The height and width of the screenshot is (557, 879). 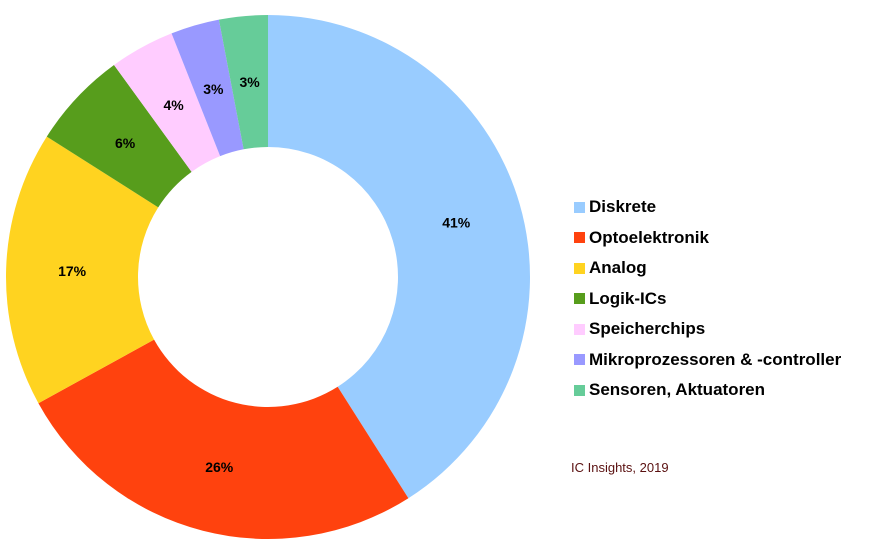 I want to click on slice-sensoren-aktuatoren, so click(x=243, y=82).